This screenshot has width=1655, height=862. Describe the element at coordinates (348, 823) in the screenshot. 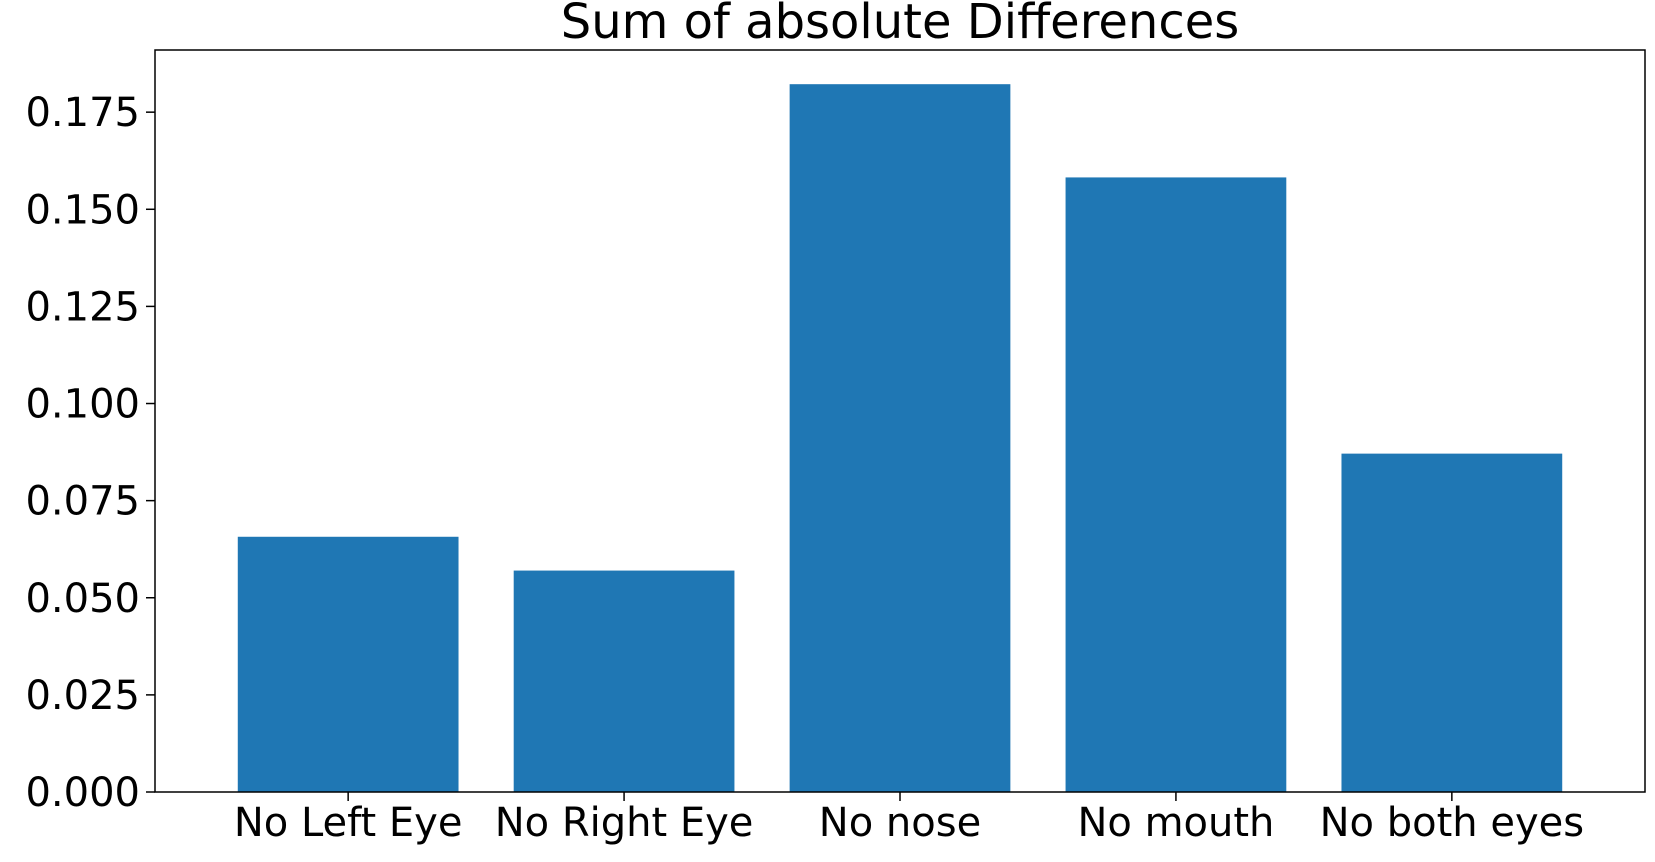

I see `x-tick-label: No Left Eye` at that location.